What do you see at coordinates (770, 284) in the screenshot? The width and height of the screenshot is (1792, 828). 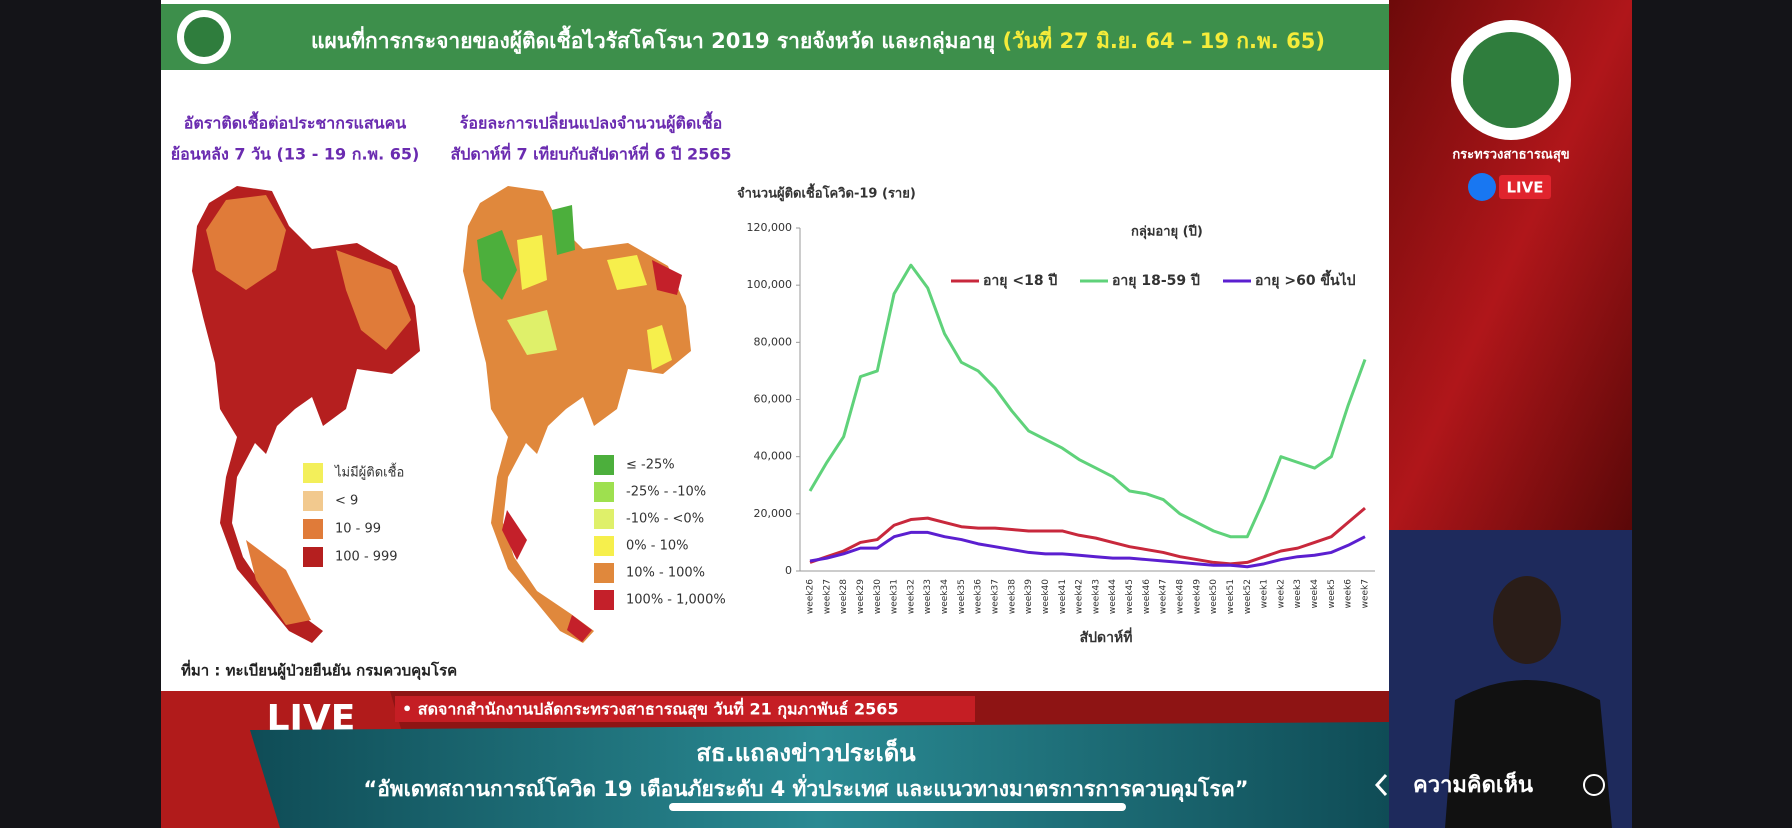 I see `y-tick-label: 100,000` at bounding box center [770, 284].